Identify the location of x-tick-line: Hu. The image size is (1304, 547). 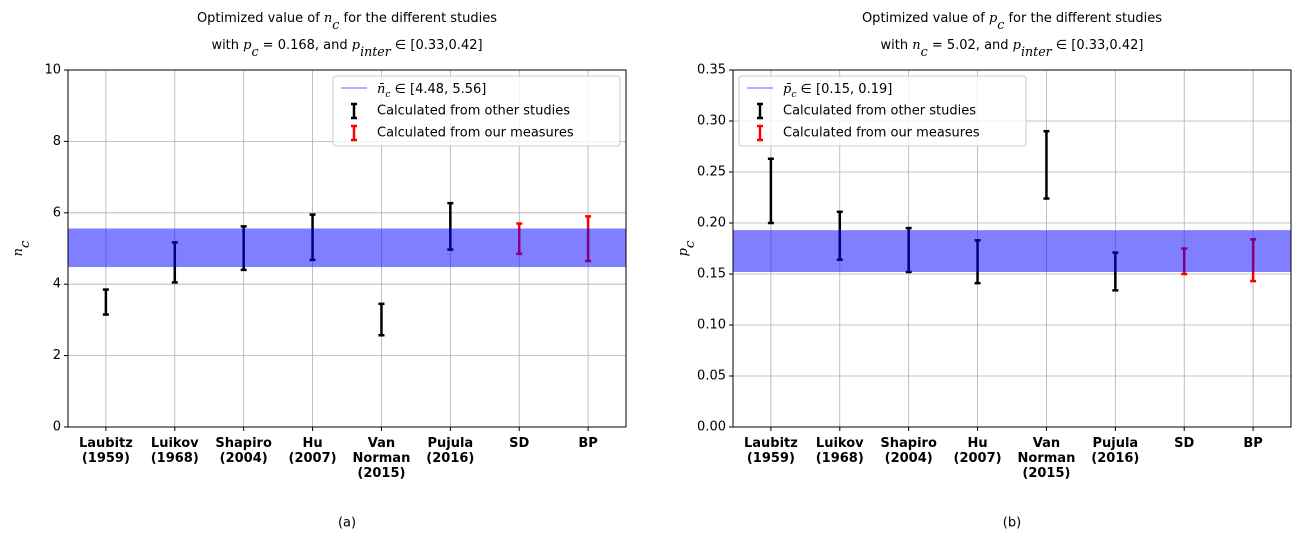
(312, 443).